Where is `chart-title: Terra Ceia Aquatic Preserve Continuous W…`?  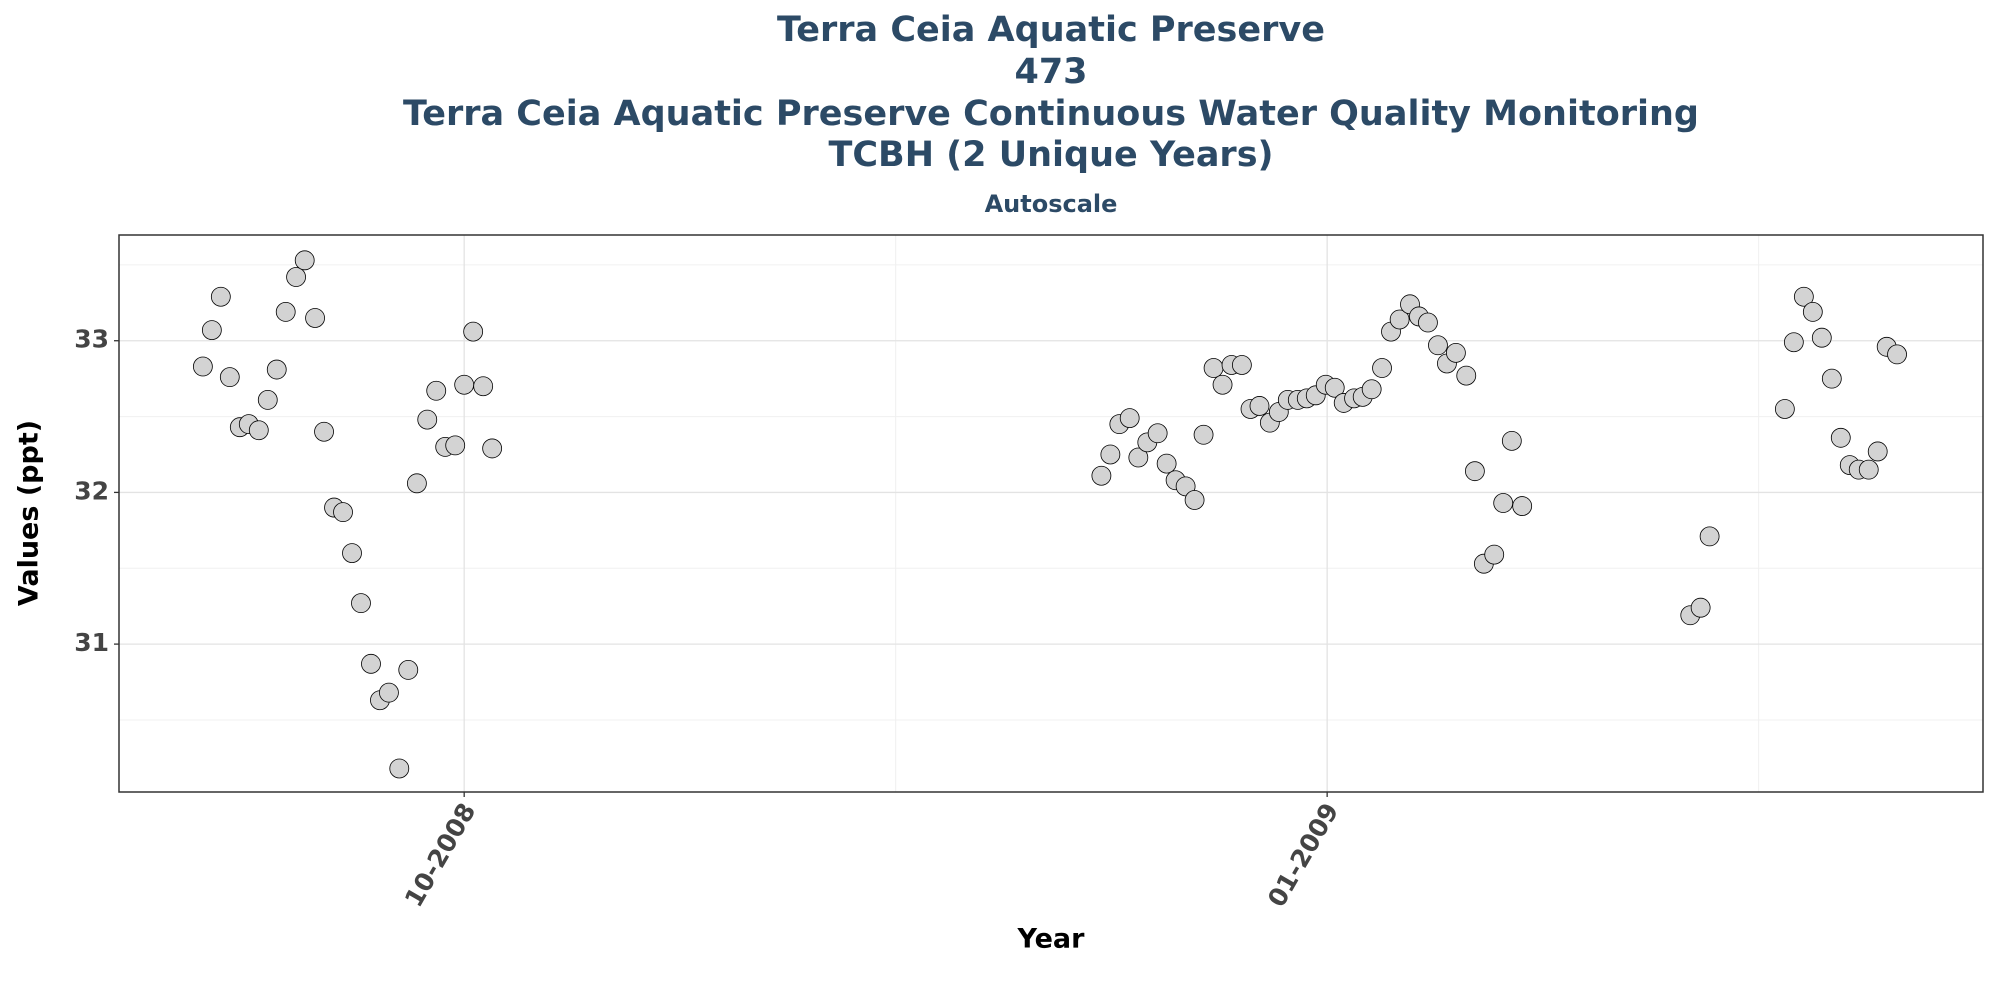
chart-title: Terra Ceia Aquatic Preserve Continuous W… is located at coordinates (1051, 114).